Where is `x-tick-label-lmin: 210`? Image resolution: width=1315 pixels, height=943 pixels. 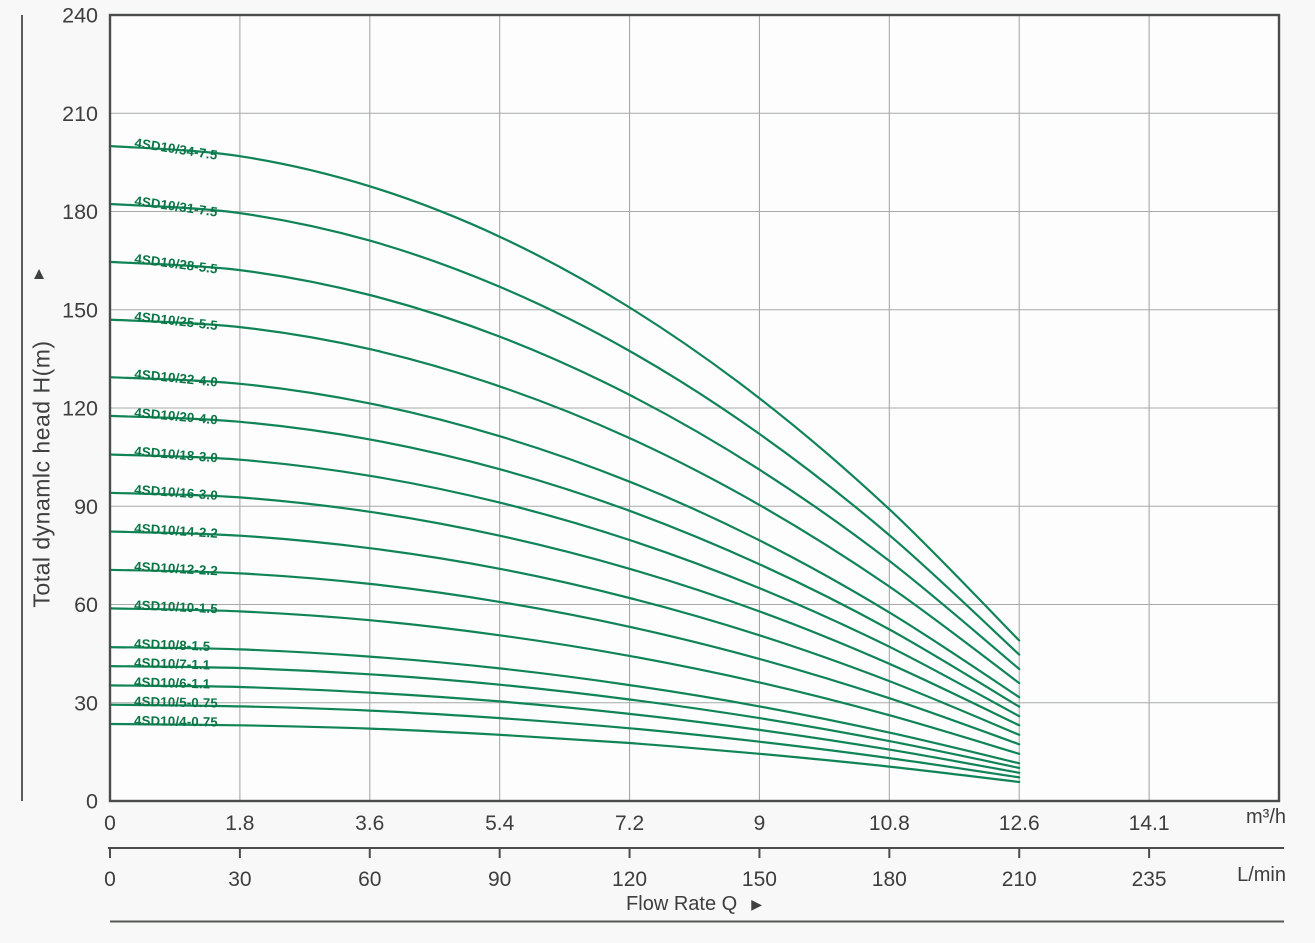
x-tick-label-lmin: 210 is located at coordinates (1019, 879).